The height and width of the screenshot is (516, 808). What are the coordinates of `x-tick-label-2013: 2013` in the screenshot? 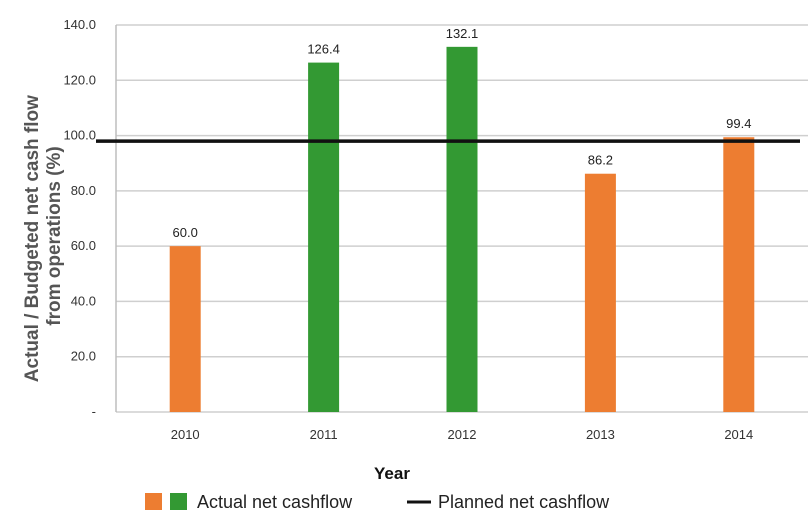 It's located at (600, 434).